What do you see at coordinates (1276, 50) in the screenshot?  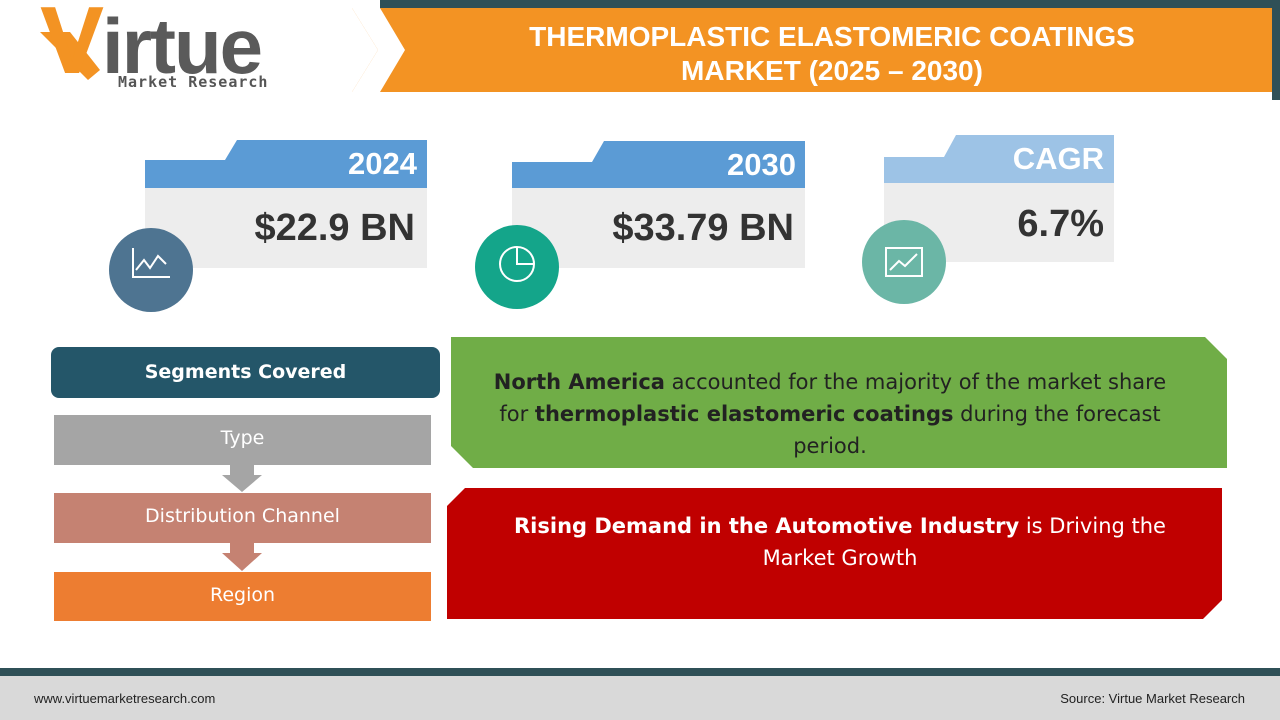 I see `top-band-side` at bounding box center [1276, 50].